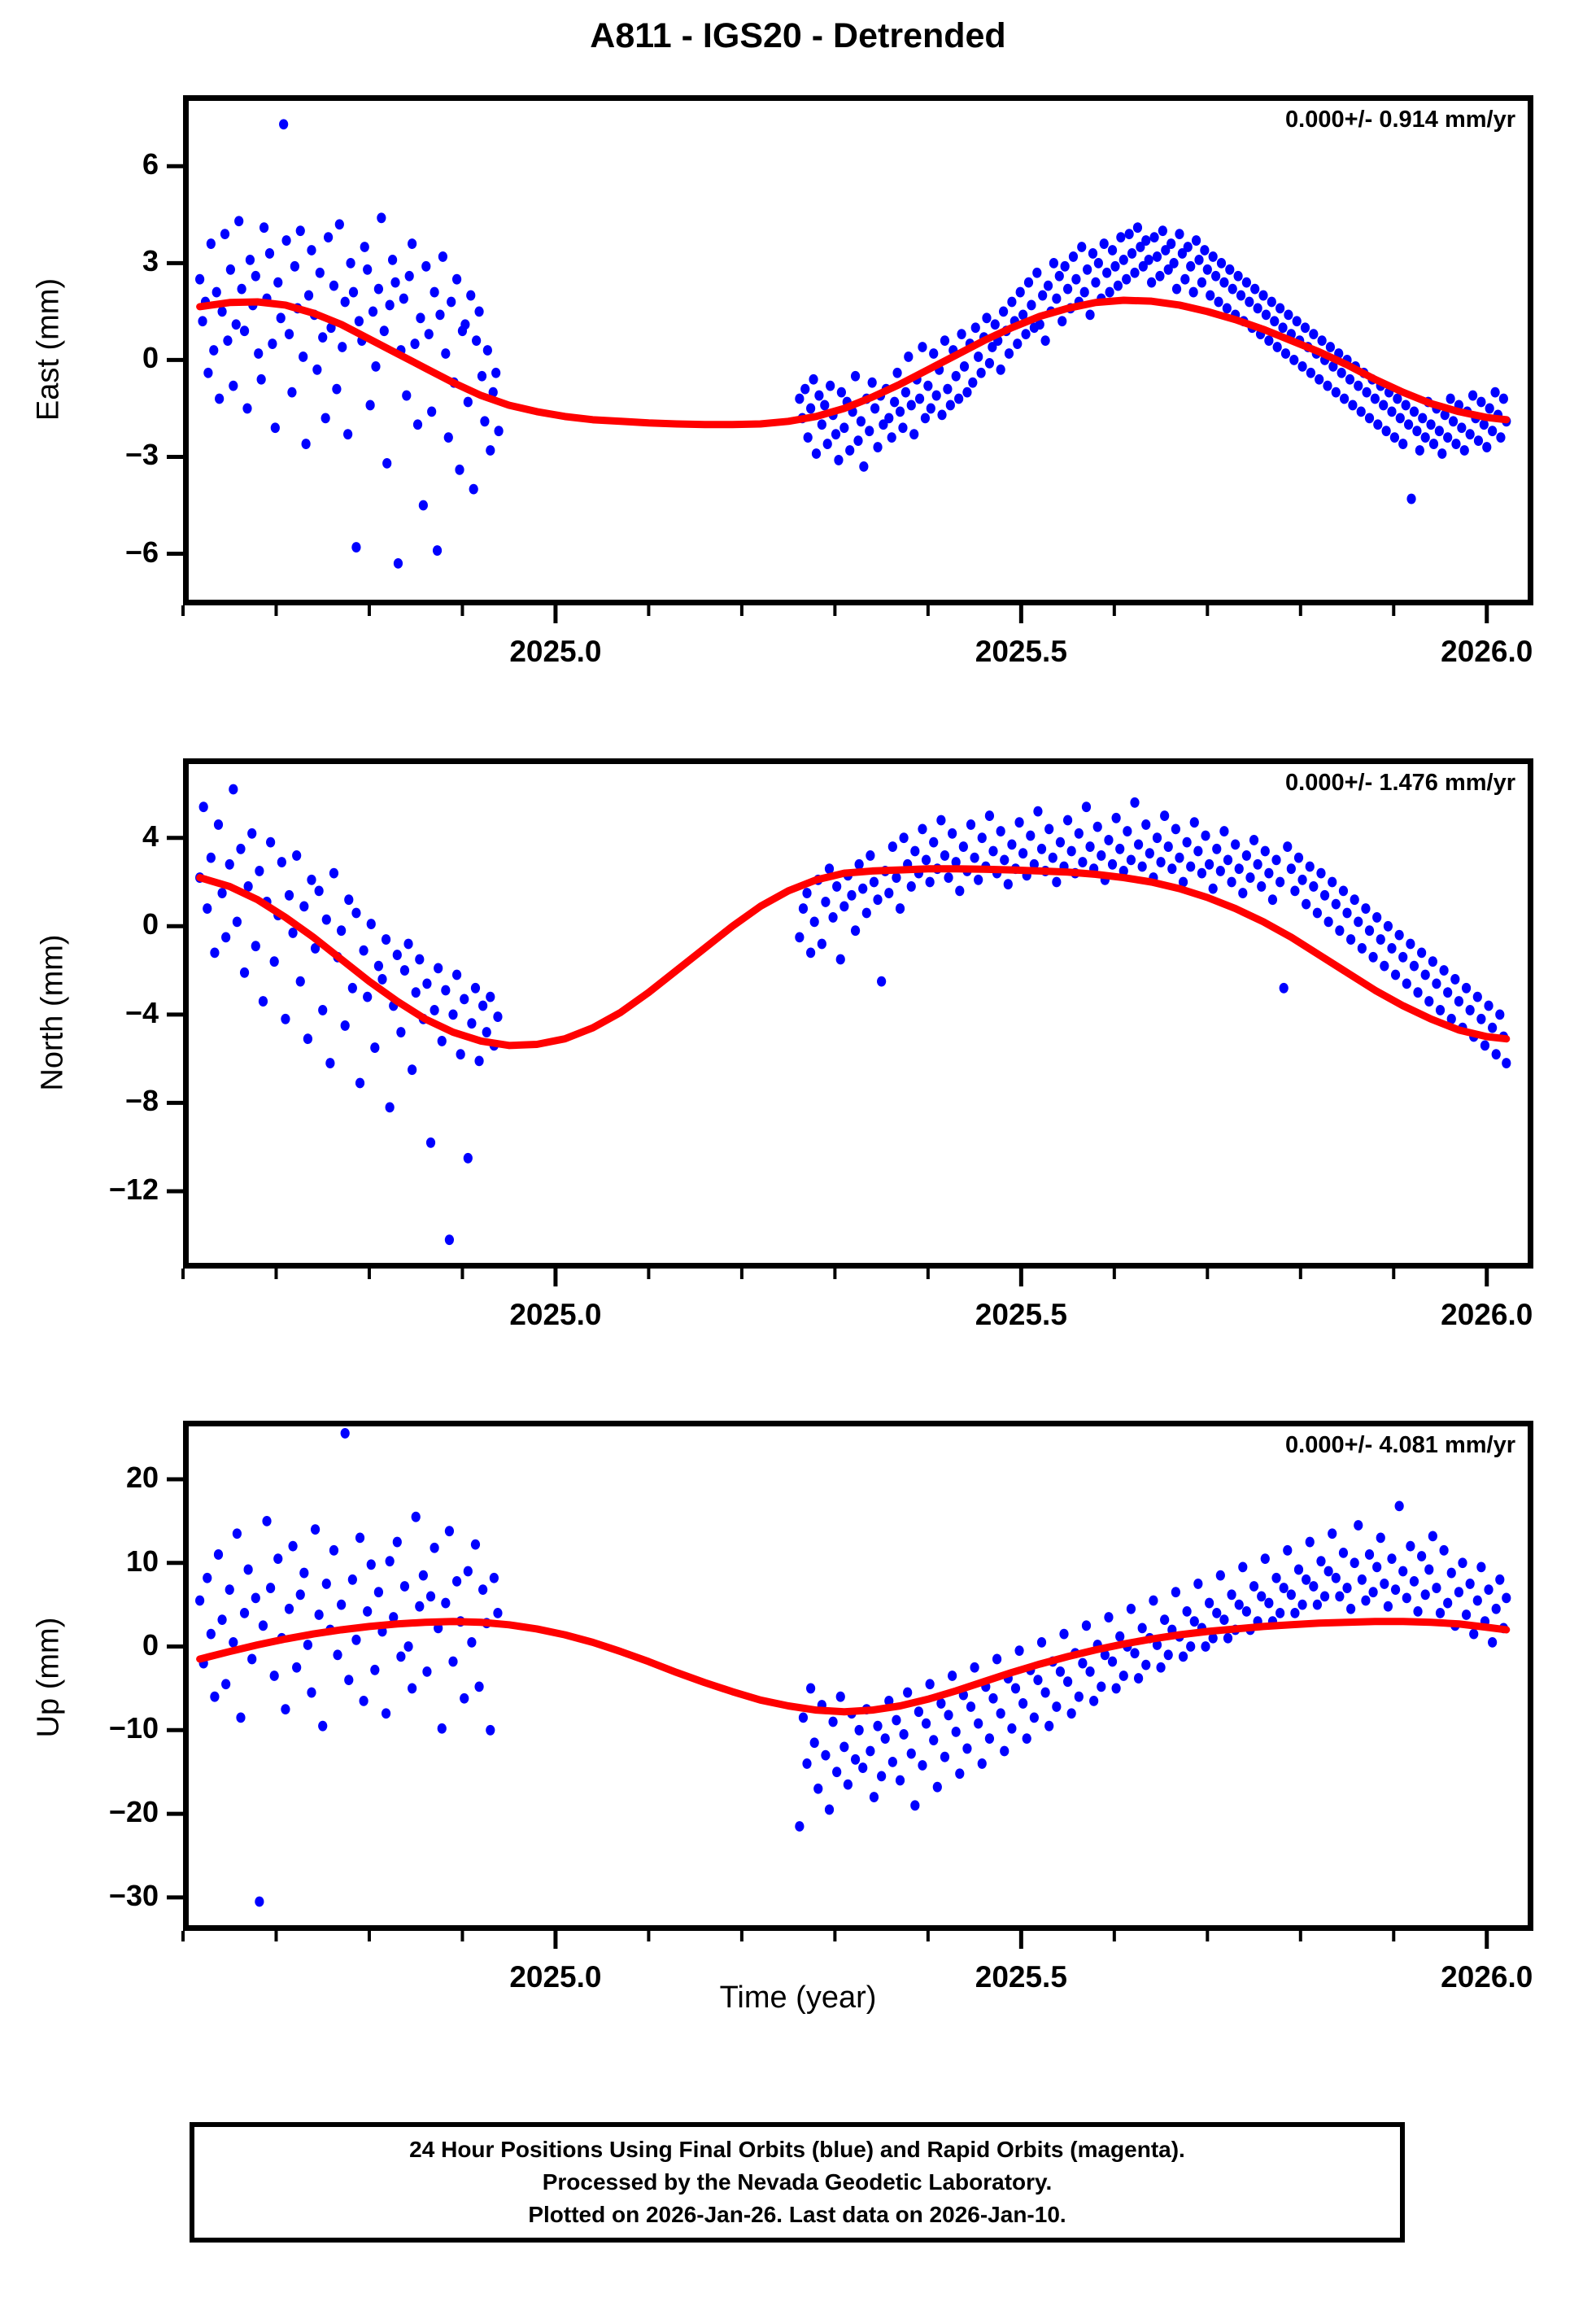  Describe the element at coordinates (1021, 651) in the screenshot. I see `xtick-label-east-1: 2025.5` at that location.